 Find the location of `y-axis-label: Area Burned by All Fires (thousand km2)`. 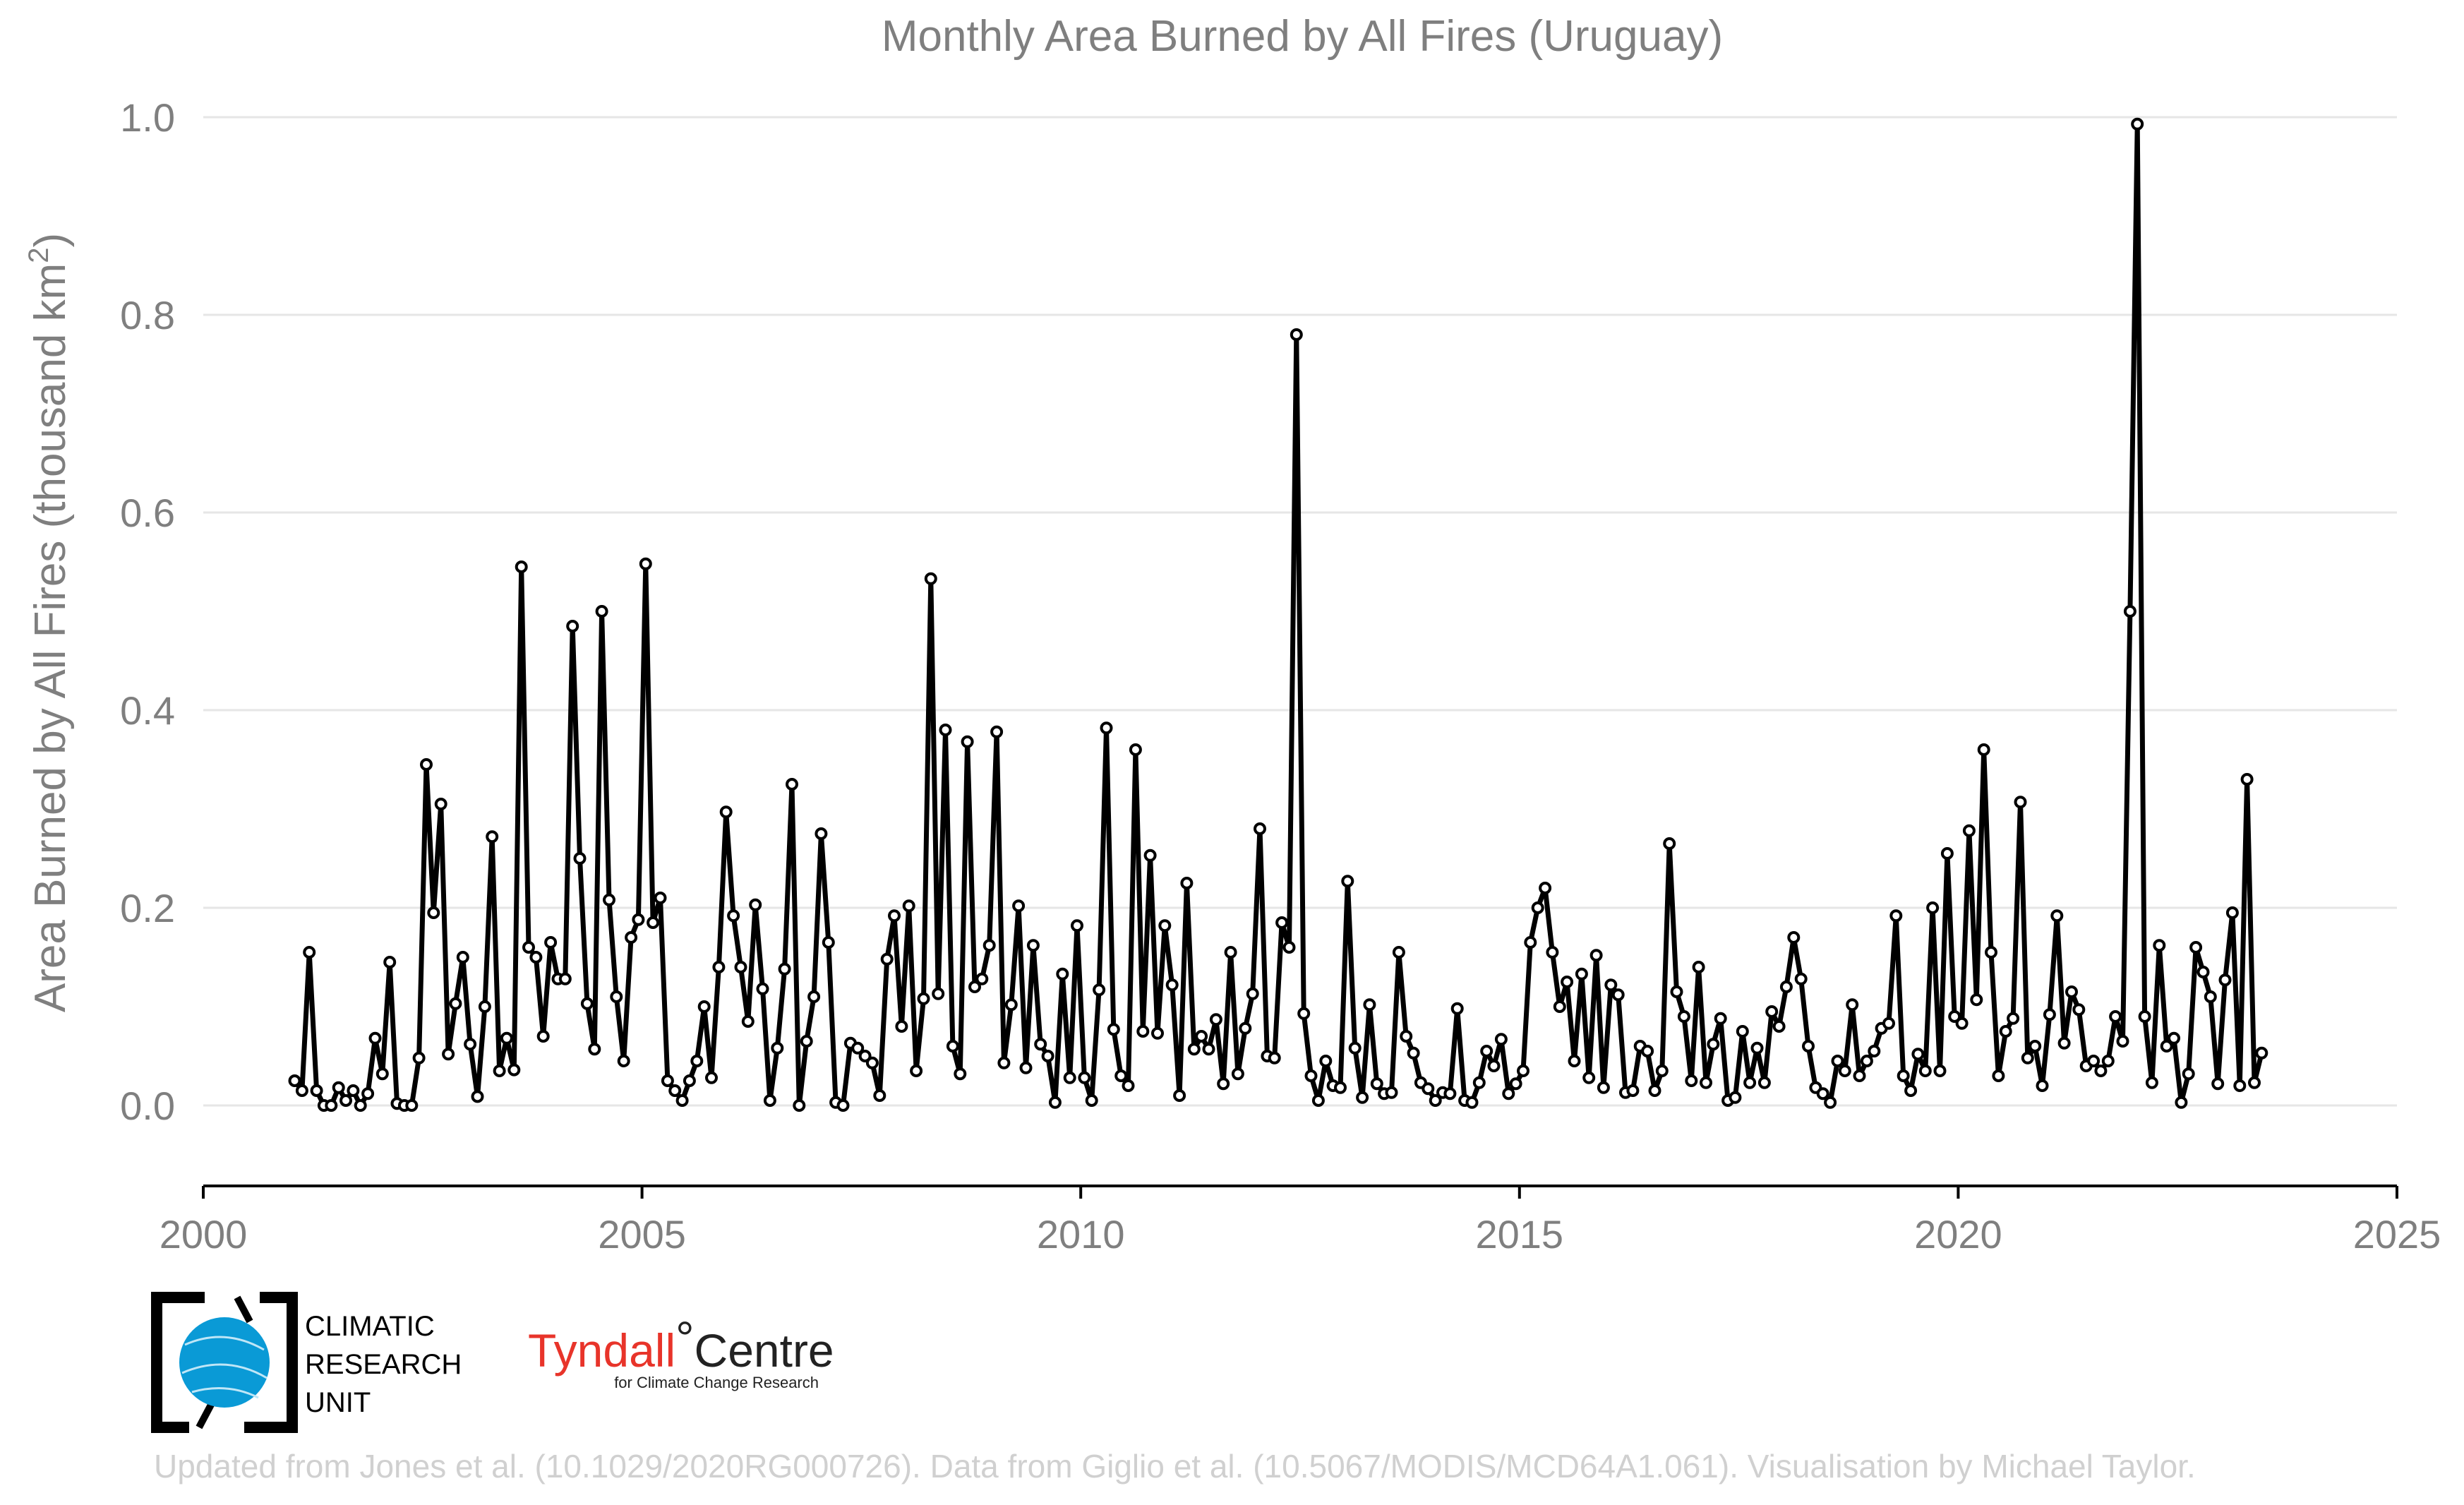

y-axis-label: Area Burned by All Fires (thousand km2) is located at coordinates (49, 622).